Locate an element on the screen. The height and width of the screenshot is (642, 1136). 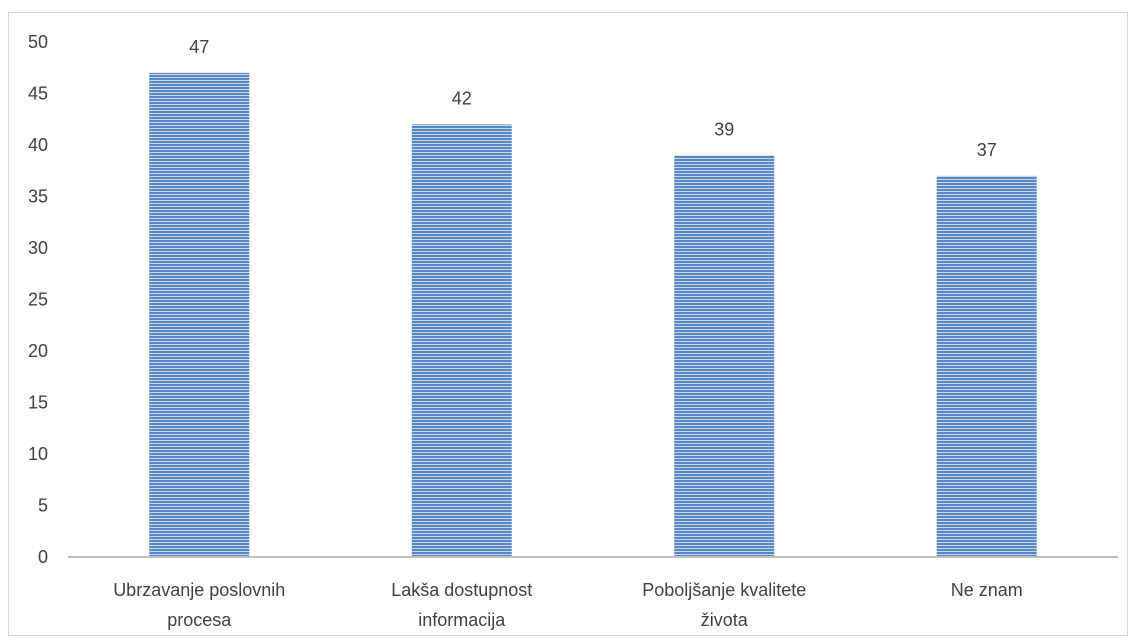
y-tick-label: 40 is located at coordinates (38, 145).